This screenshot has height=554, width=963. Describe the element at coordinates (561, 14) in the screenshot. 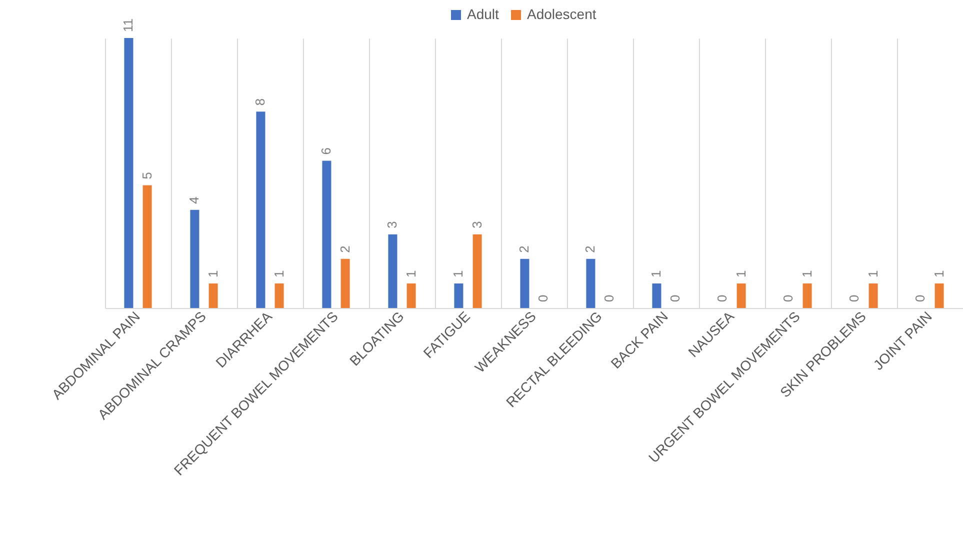

I see `legend-label: Adolescent` at that location.